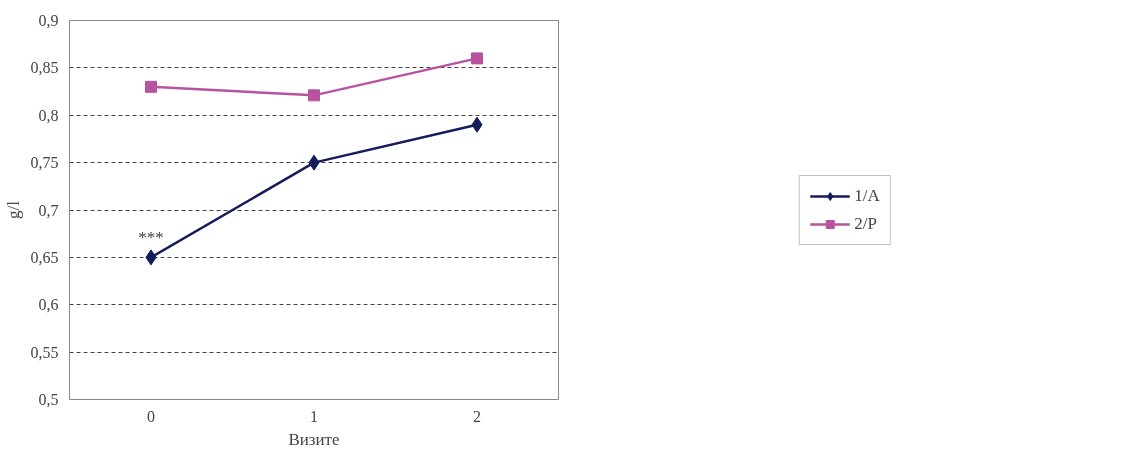  Describe the element at coordinates (151, 238) in the screenshot. I see `annotation: ***` at that location.